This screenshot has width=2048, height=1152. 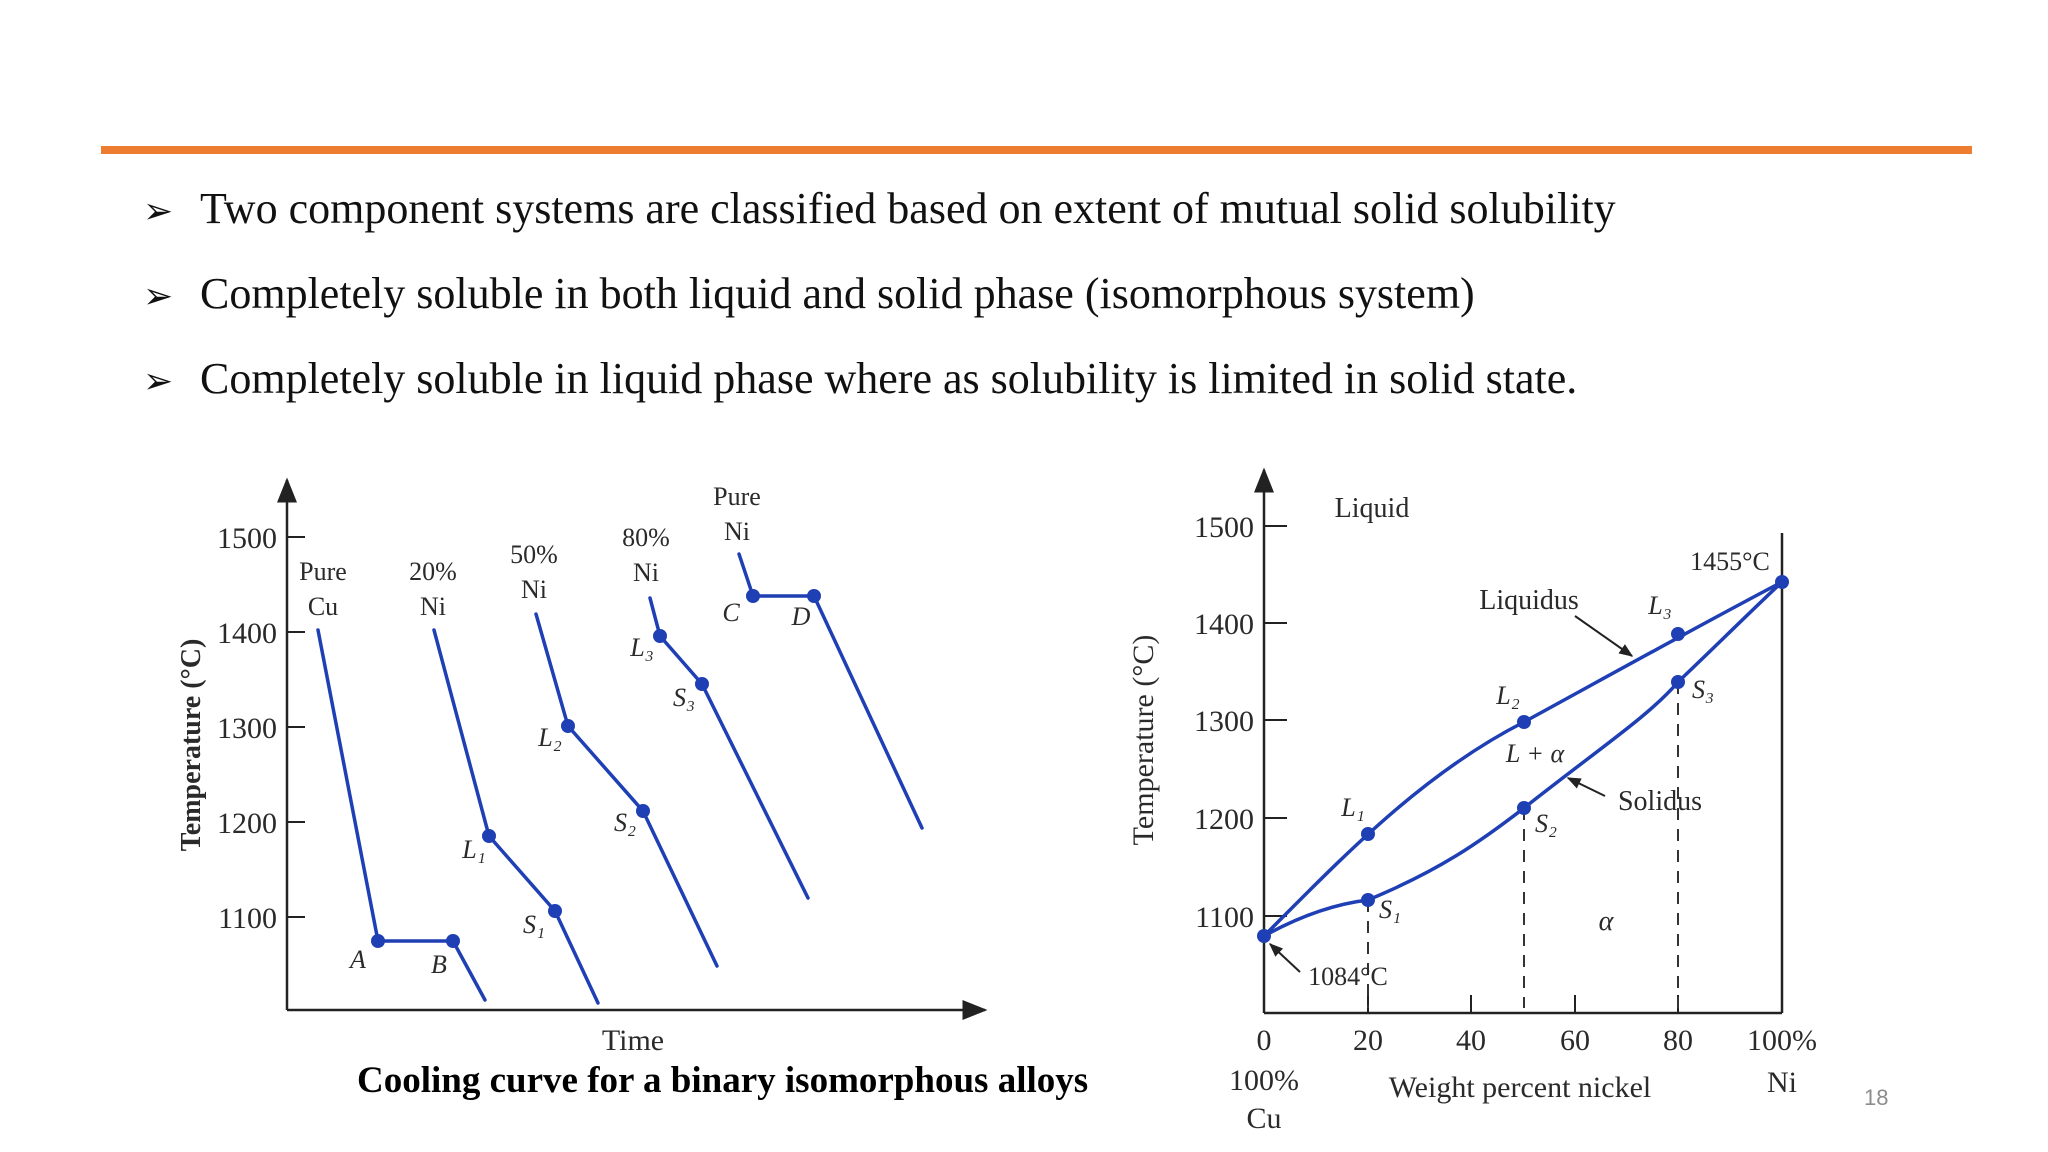 I want to click on tie-lines, so click(x=1523, y=845).